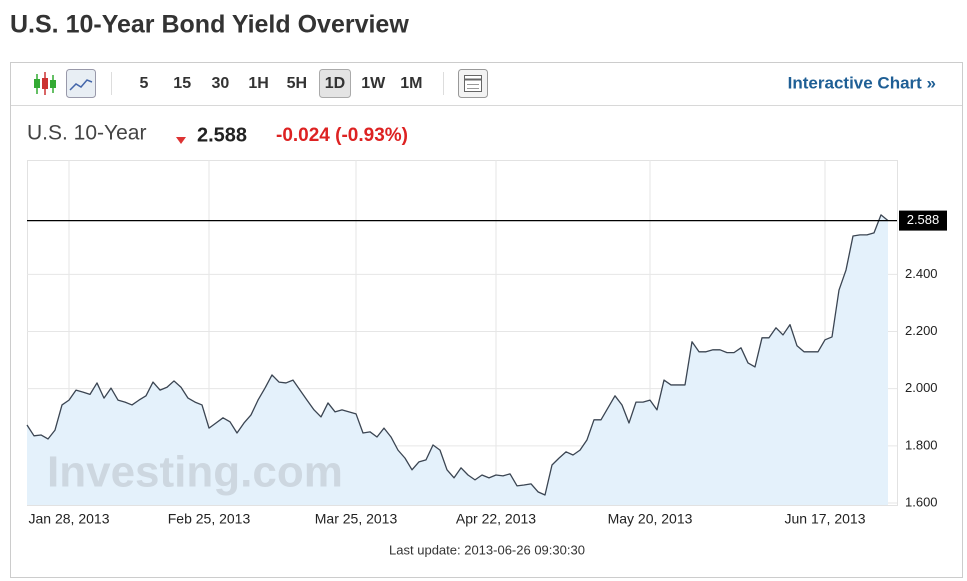  I want to click on line-chart-icon, so click(81, 83).